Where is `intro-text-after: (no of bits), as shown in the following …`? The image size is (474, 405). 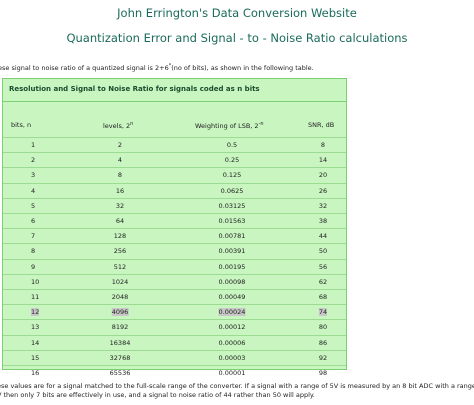
intro-text-after: (no of bits), as shown in the following … is located at coordinates (242, 68).